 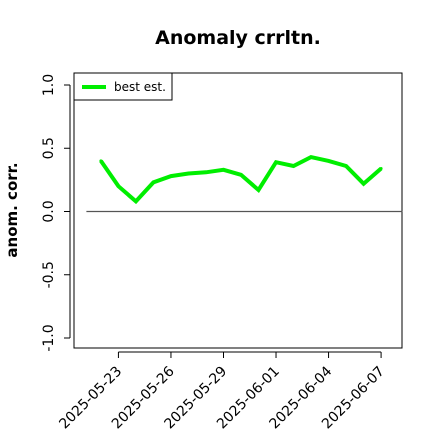 I want to click on y-axis: -1.0 -0.5 0.0 0.5 1.0, so click(x=56, y=213).